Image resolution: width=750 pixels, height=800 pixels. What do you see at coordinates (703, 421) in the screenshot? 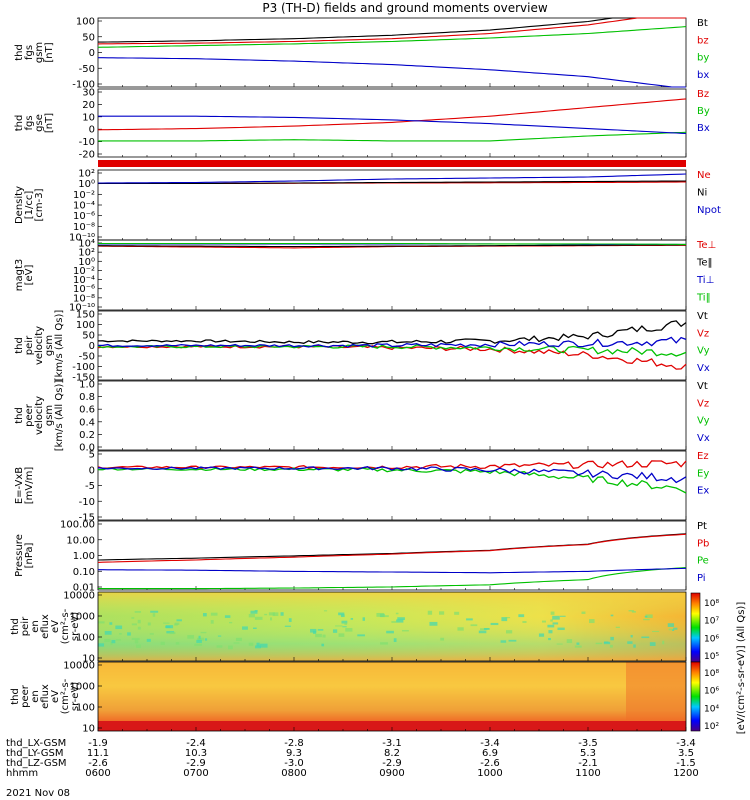
I see `legend-peer-velocity-item: Vy` at bounding box center [703, 421].